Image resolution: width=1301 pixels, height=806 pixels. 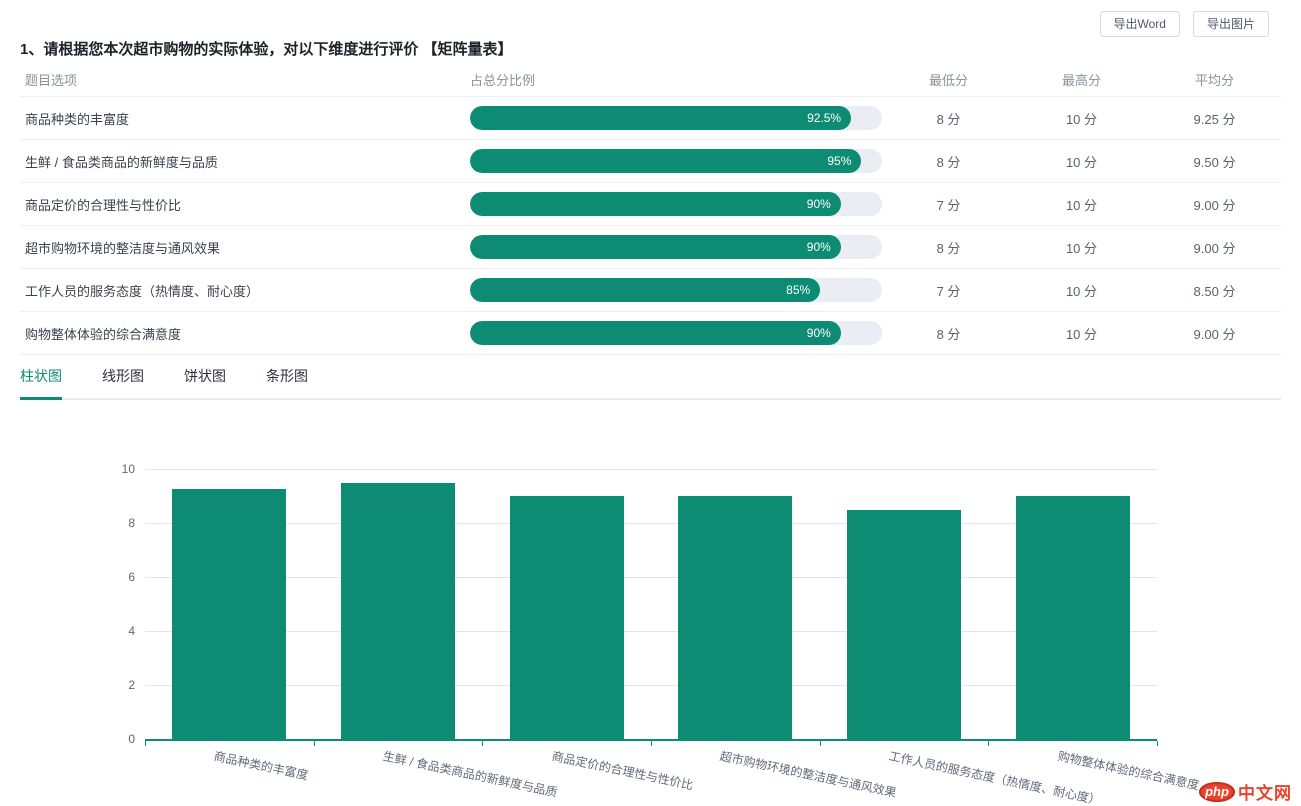 What do you see at coordinates (128, 469) in the screenshot?
I see `y-axis-tick-label: 10` at bounding box center [128, 469].